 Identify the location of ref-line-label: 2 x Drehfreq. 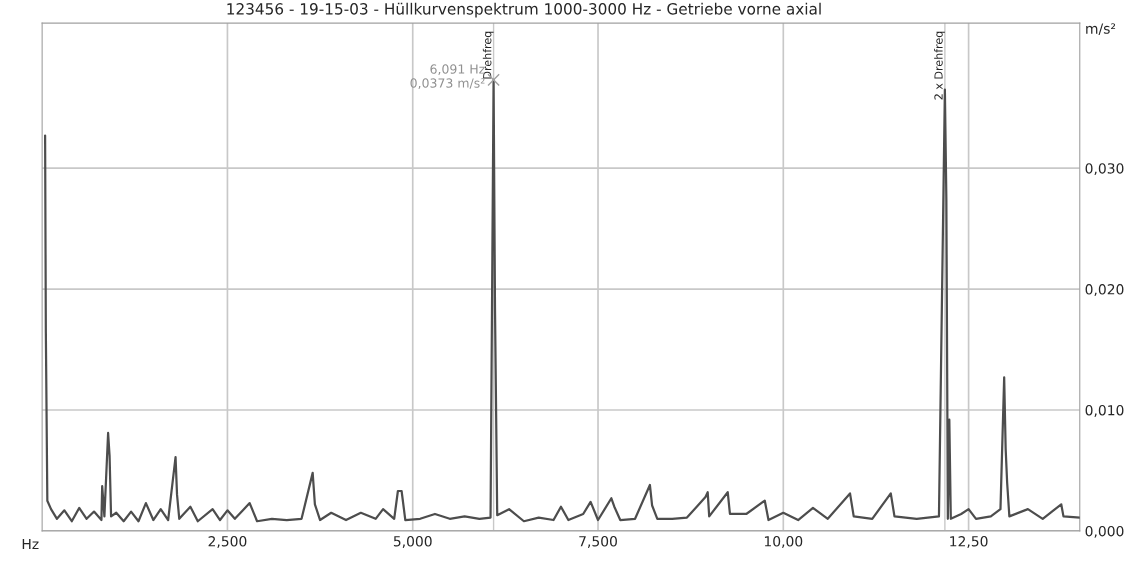
(939, 65).